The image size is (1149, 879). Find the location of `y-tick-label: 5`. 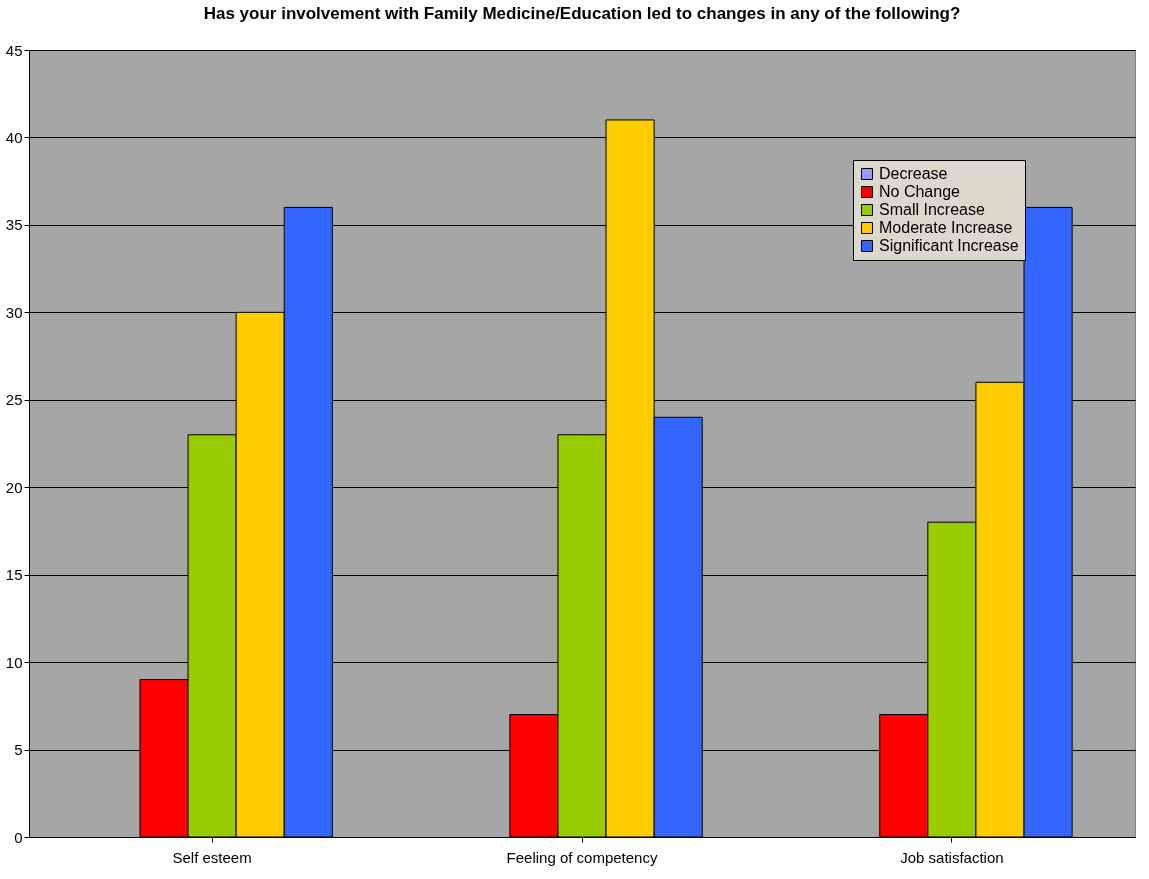

y-tick-label: 5 is located at coordinates (18, 750).